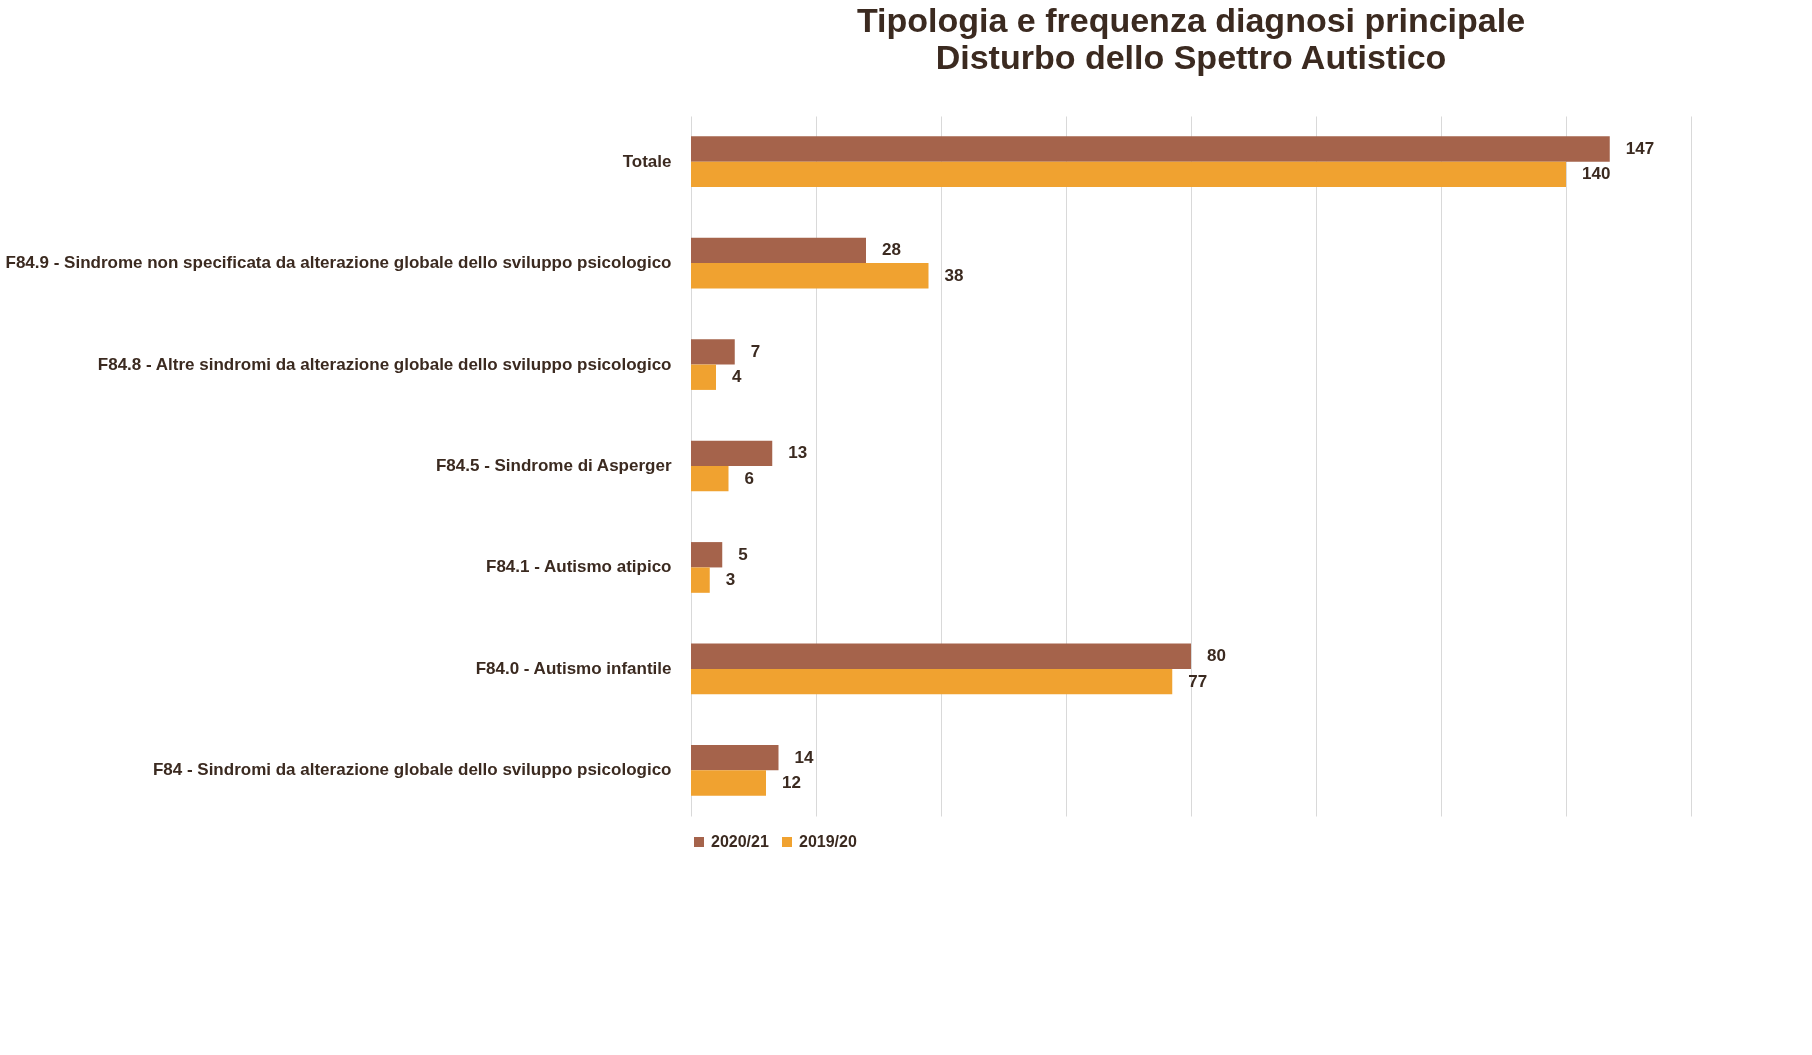  Describe the element at coordinates (1191, 57) in the screenshot. I see `chart-subtitle: Disturbo dello Spettro Autistico` at that location.